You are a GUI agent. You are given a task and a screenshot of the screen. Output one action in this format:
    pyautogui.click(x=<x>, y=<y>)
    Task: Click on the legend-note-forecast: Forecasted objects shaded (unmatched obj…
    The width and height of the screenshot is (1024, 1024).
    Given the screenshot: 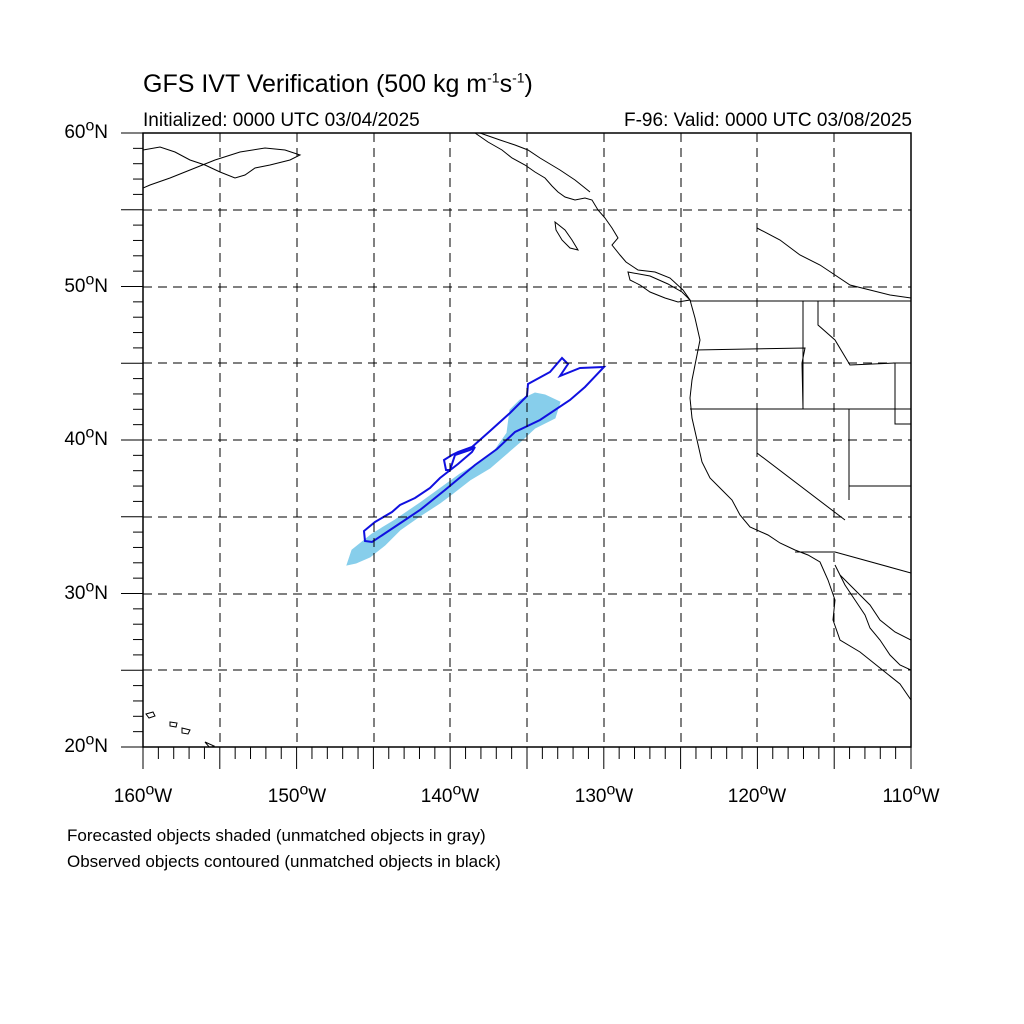 What is the action you would take?
    pyautogui.click(x=276, y=835)
    